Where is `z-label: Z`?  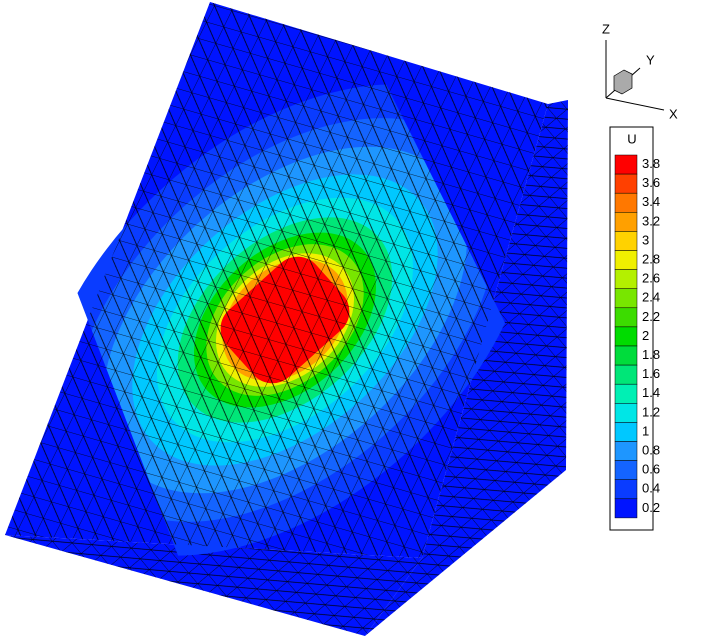 z-label: Z is located at coordinates (606, 28).